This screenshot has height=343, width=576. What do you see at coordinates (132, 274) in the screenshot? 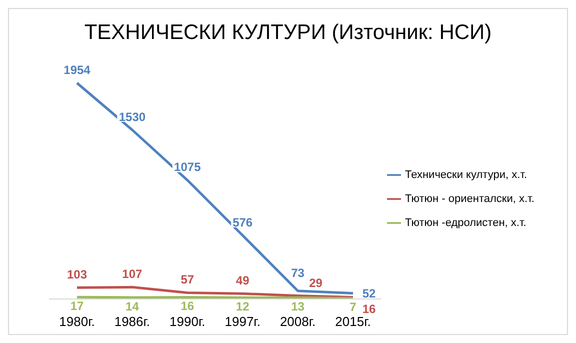
I see `data-label: 107` at bounding box center [132, 274].